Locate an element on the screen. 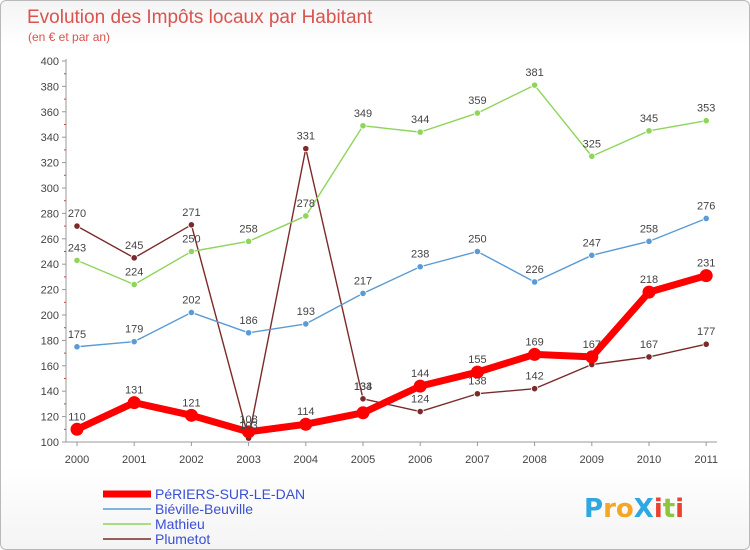  y-tick-label: 140 is located at coordinates (50, 392).